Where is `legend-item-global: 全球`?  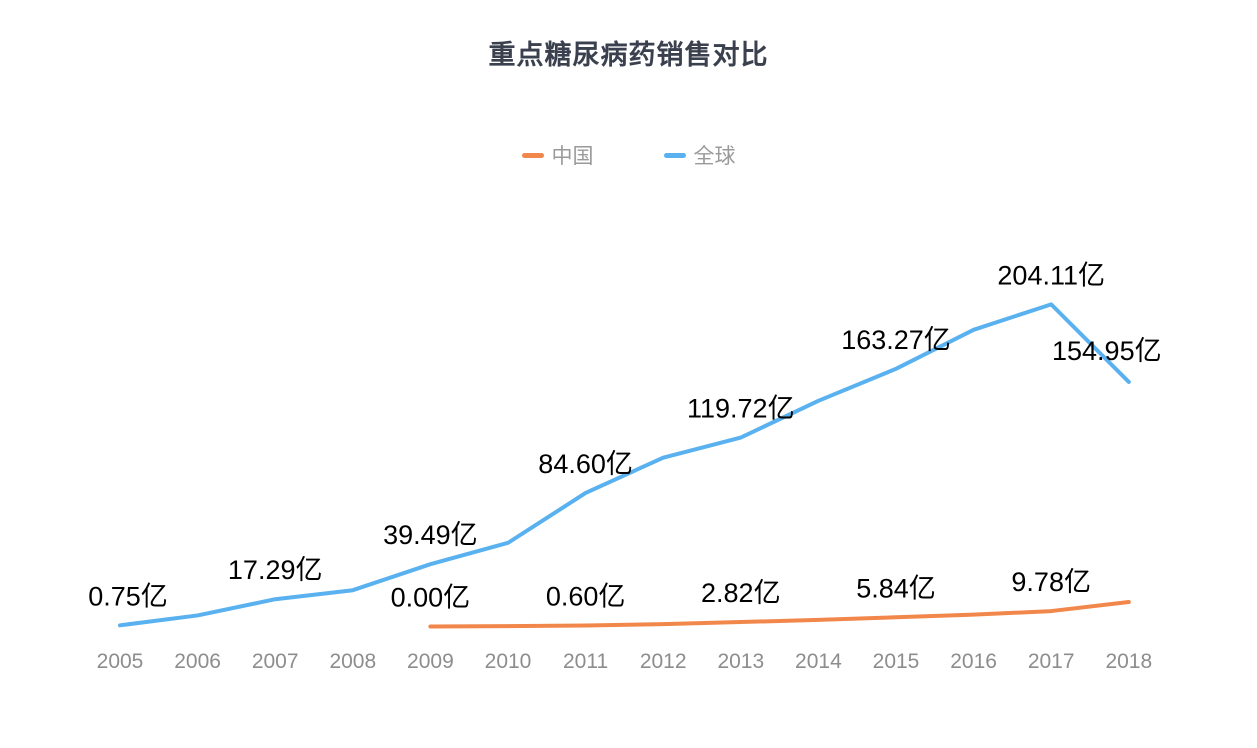 legend-item-global: 全球 is located at coordinates (699, 155).